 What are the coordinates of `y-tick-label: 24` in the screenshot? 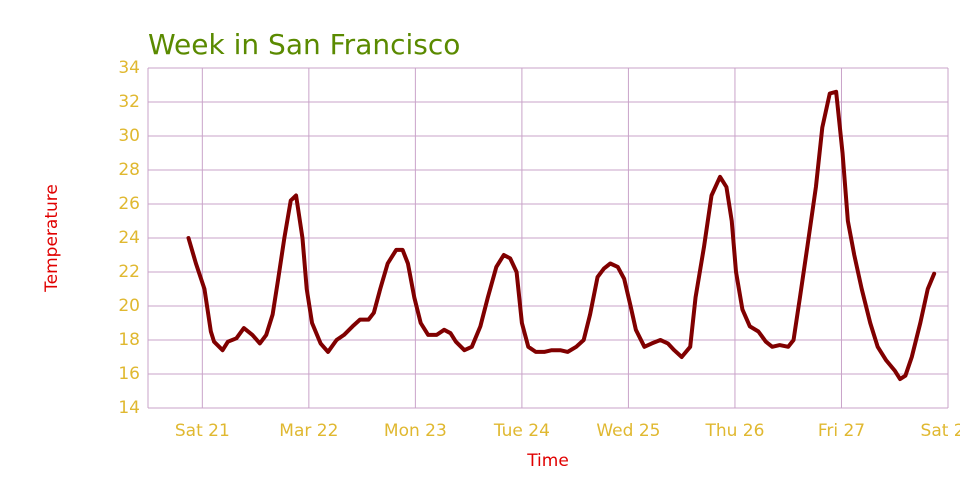 It's located at (129, 238).